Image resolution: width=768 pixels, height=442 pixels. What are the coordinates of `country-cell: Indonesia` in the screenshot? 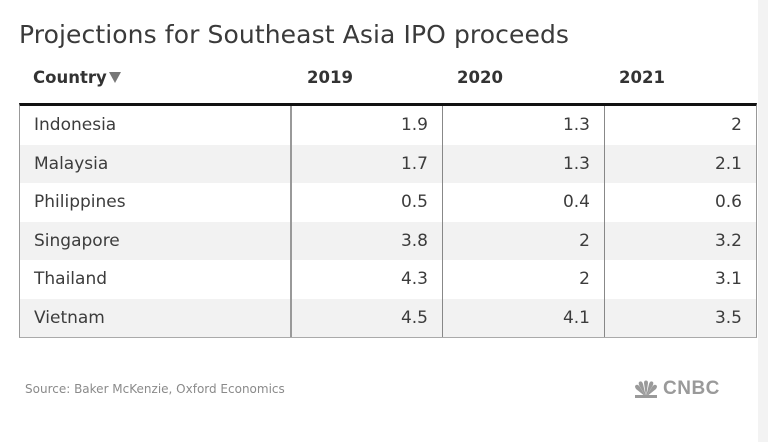 It's located at (156, 125).